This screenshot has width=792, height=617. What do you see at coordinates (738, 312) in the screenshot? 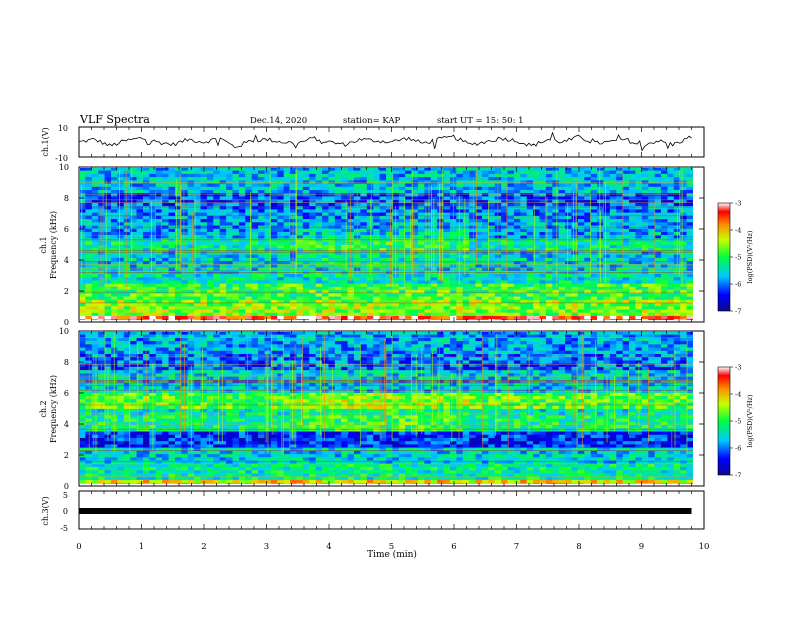
I see `colorbar-tick-label: -7` at bounding box center [738, 312].